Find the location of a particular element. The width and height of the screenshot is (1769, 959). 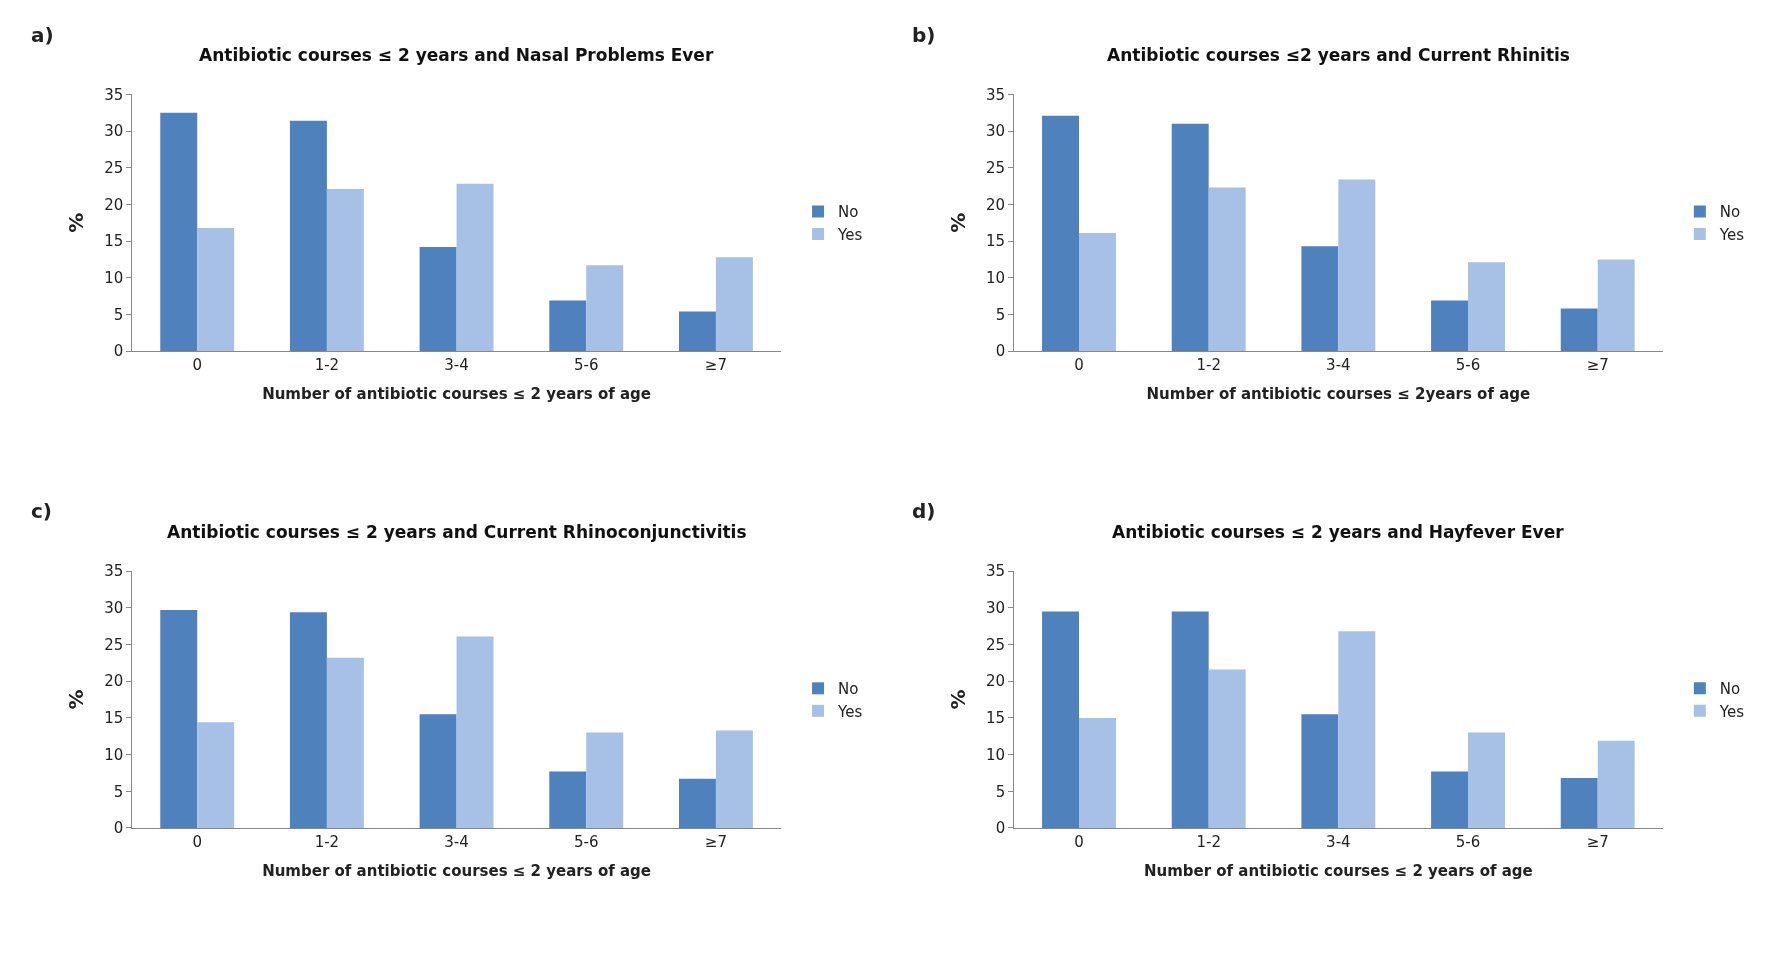

text: a) is located at coordinates (42, 35).